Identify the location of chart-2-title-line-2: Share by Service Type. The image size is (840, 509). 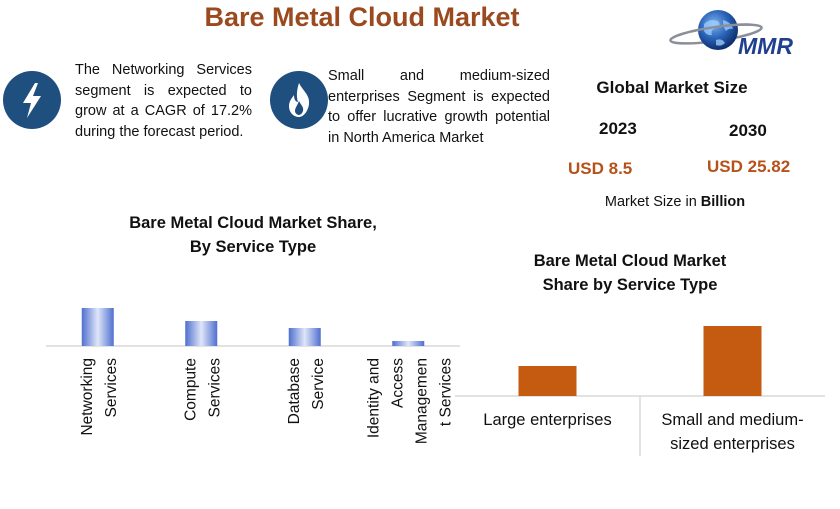
(630, 285).